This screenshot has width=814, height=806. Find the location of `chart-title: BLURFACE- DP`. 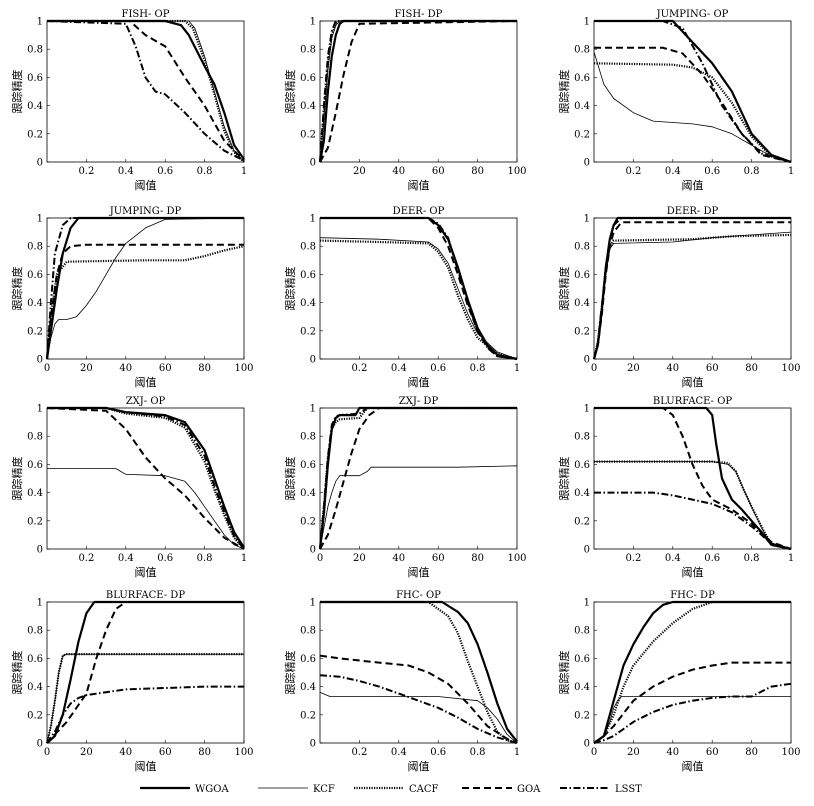

chart-title: BLURFACE- DP is located at coordinates (145, 595).